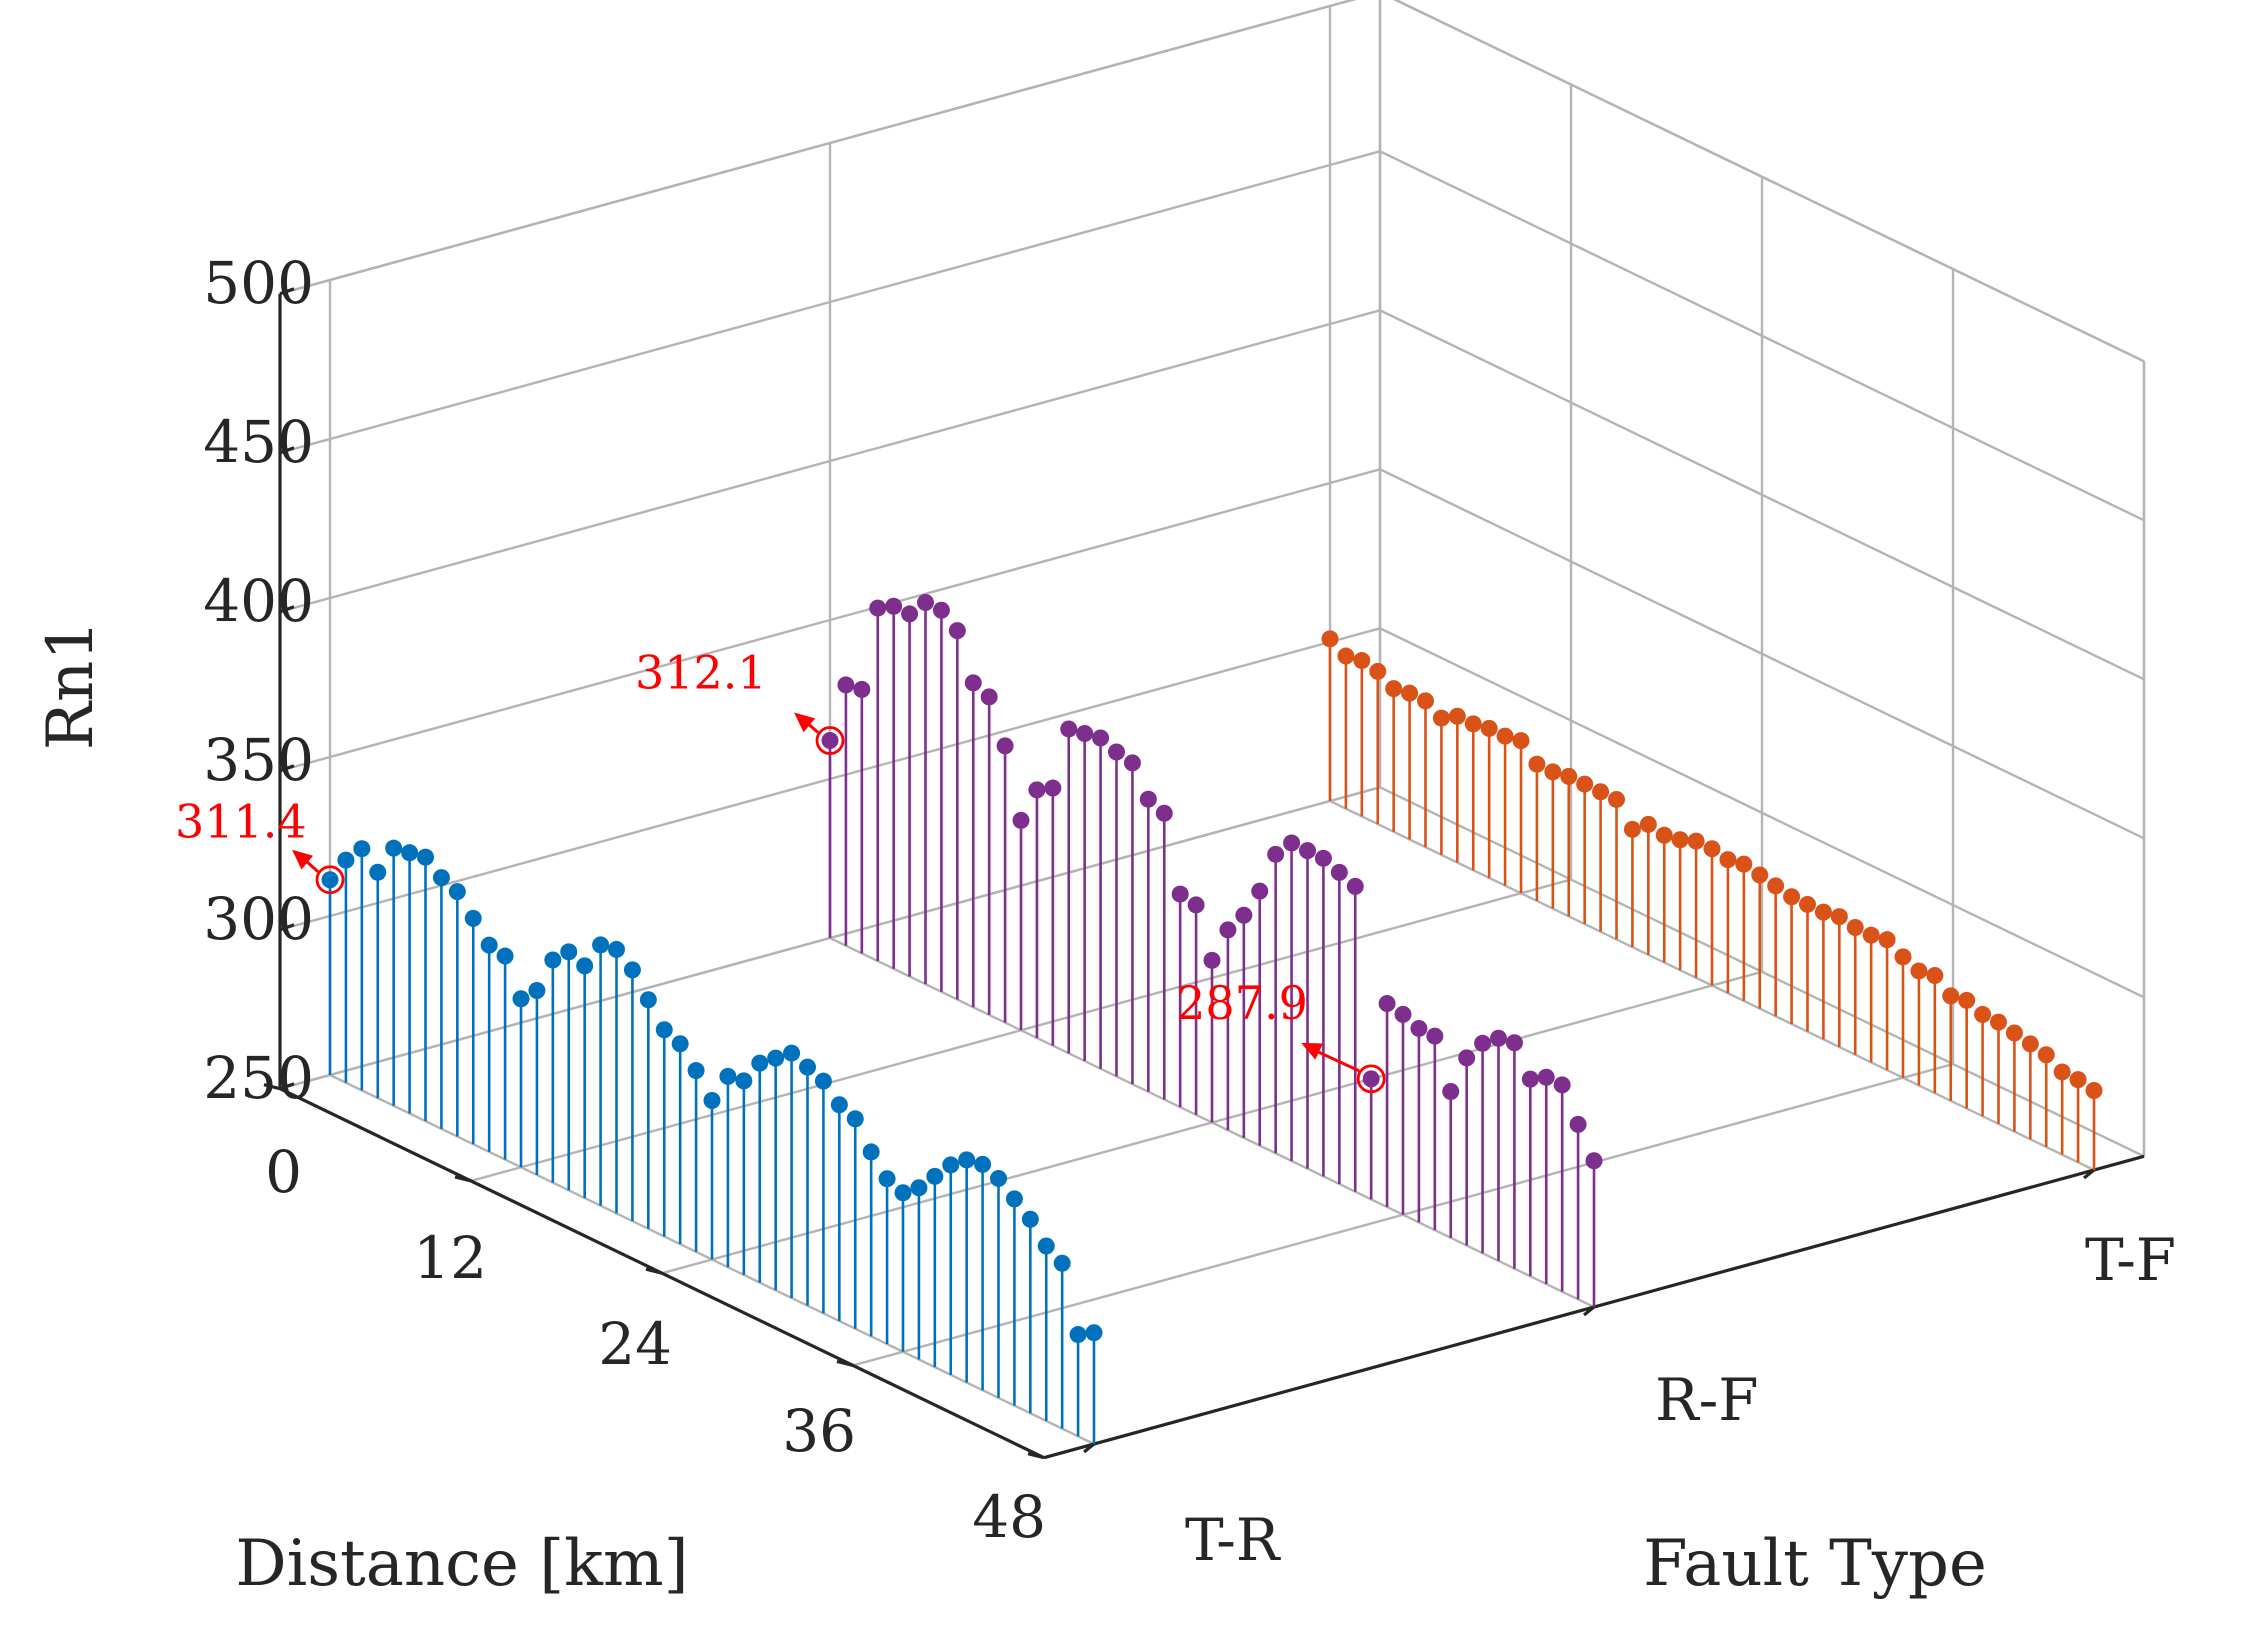  What do you see at coordinates (303, 859) in the screenshot?
I see `annotation-arrowhead` at bounding box center [303, 859].